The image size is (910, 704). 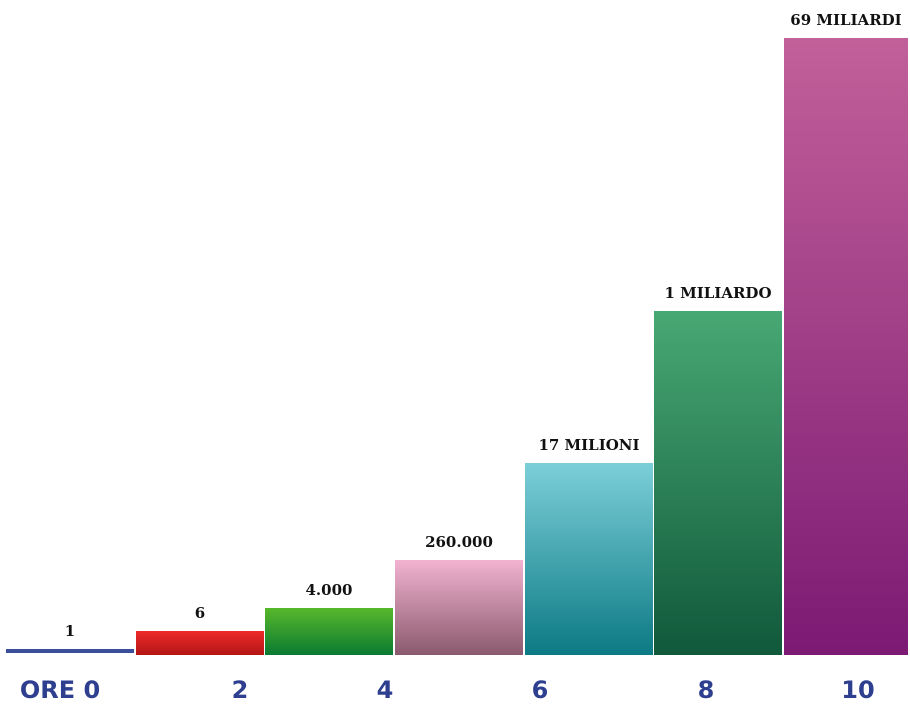 What do you see at coordinates (200, 613) in the screenshot?
I see `value-label-1: 6` at bounding box center [200, 613].